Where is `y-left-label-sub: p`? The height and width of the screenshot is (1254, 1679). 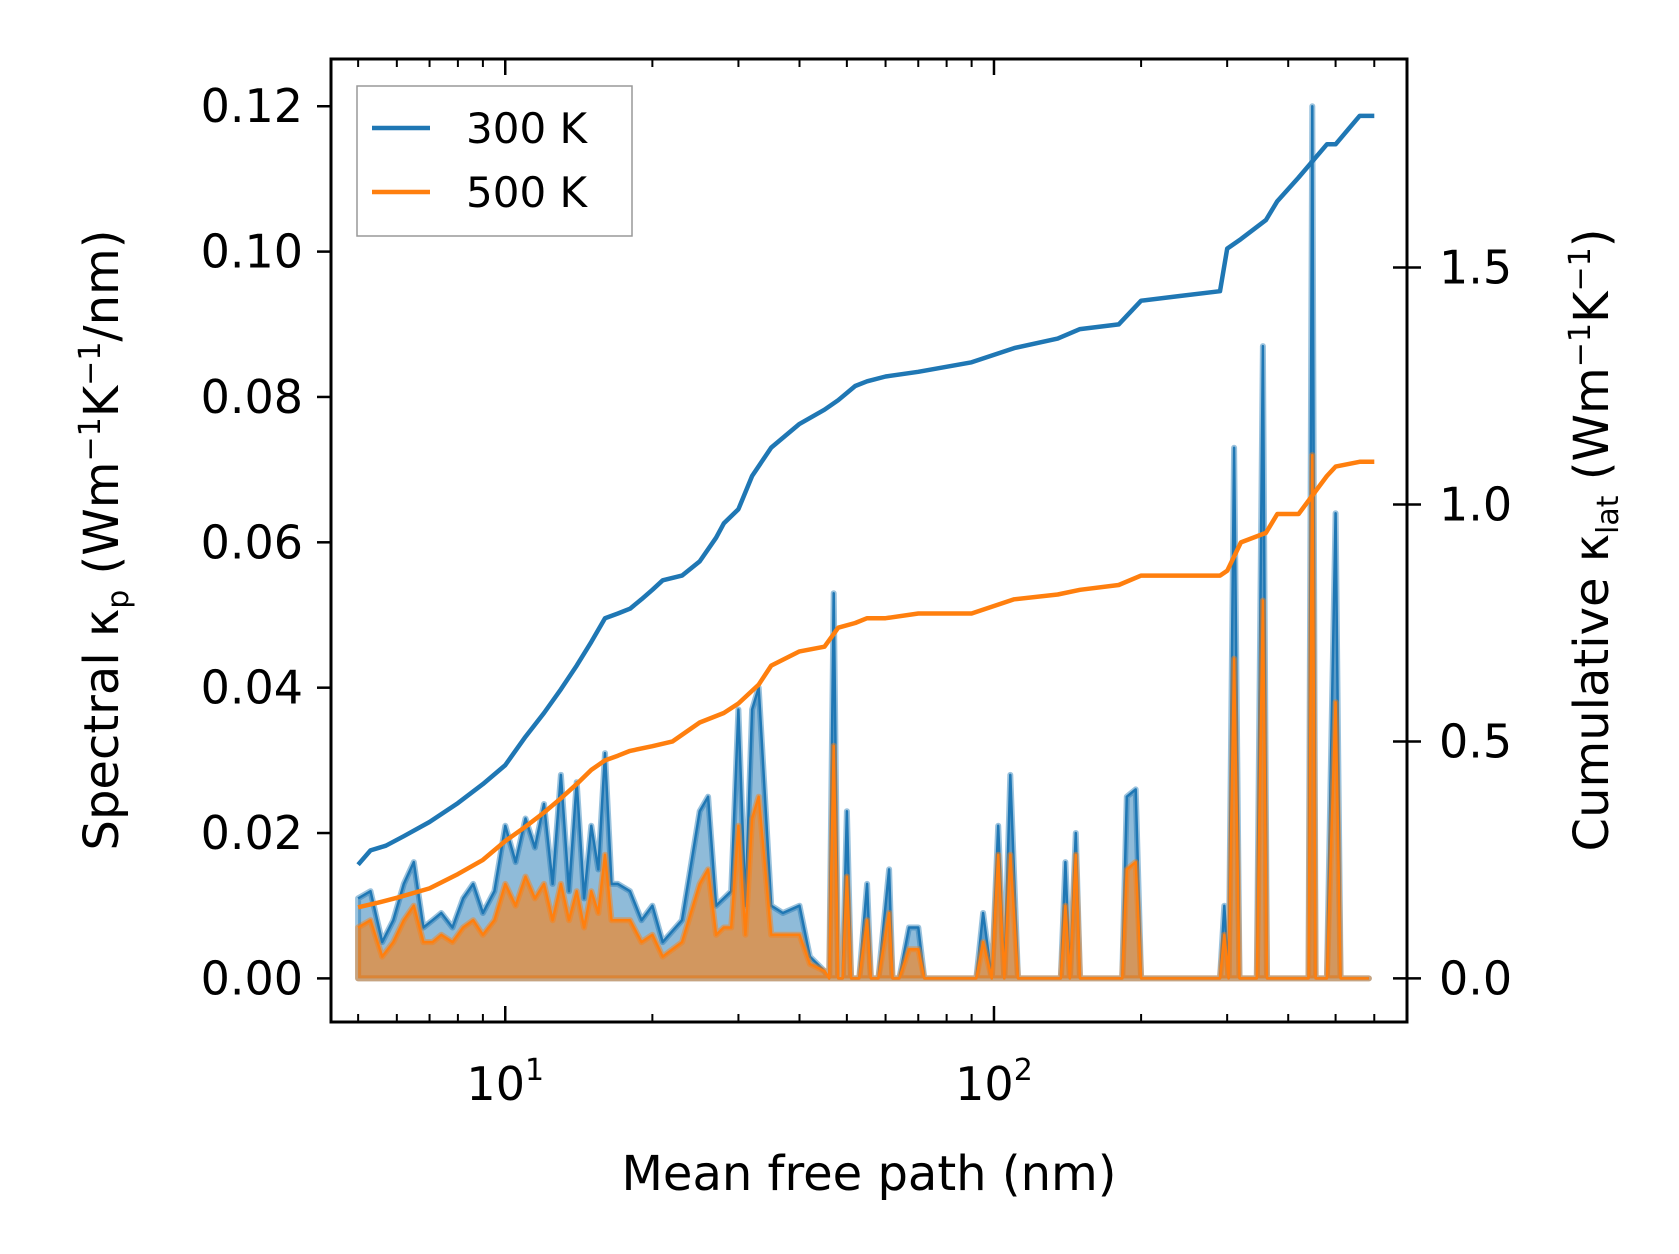 y-left-label-sub: p is located at coordinates (118, 599).